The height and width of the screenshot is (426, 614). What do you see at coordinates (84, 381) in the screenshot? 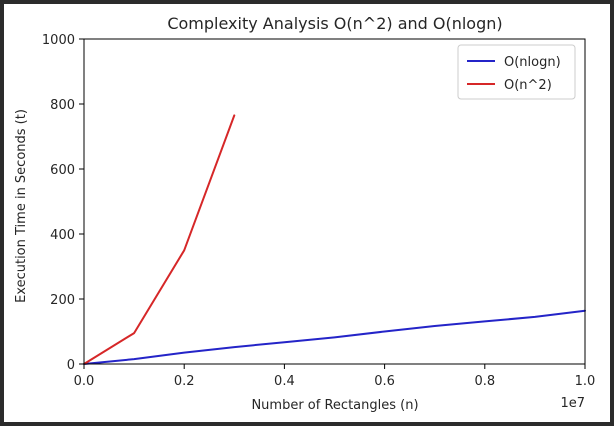
I see `x-tick-label: 0.0` at bounding box center [84, 381].